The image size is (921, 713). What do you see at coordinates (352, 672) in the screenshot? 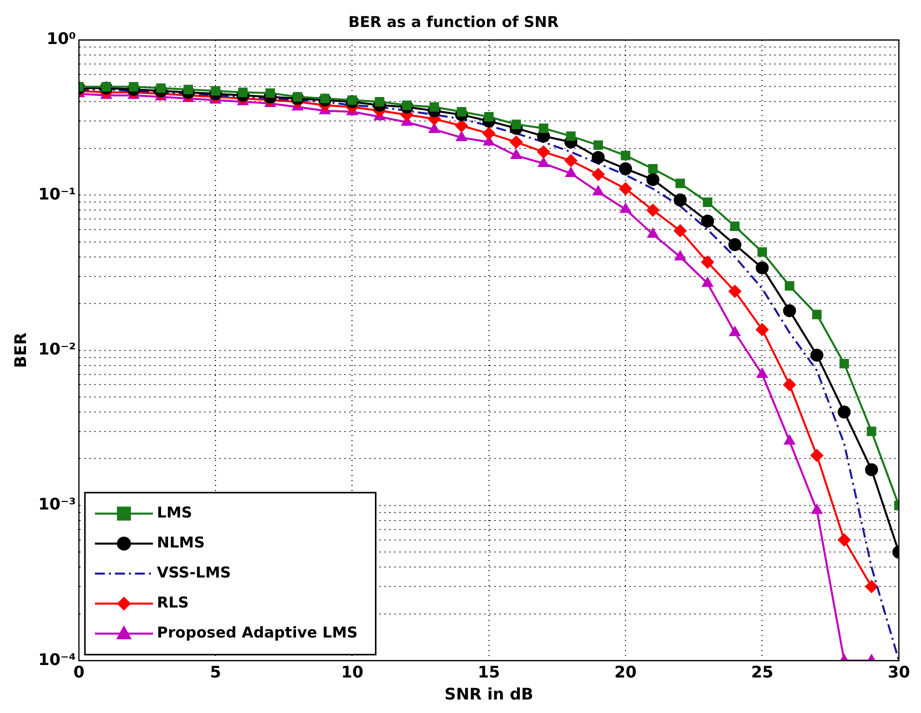
I see `x-tick-label: 10` at bounding box center [352, 672].